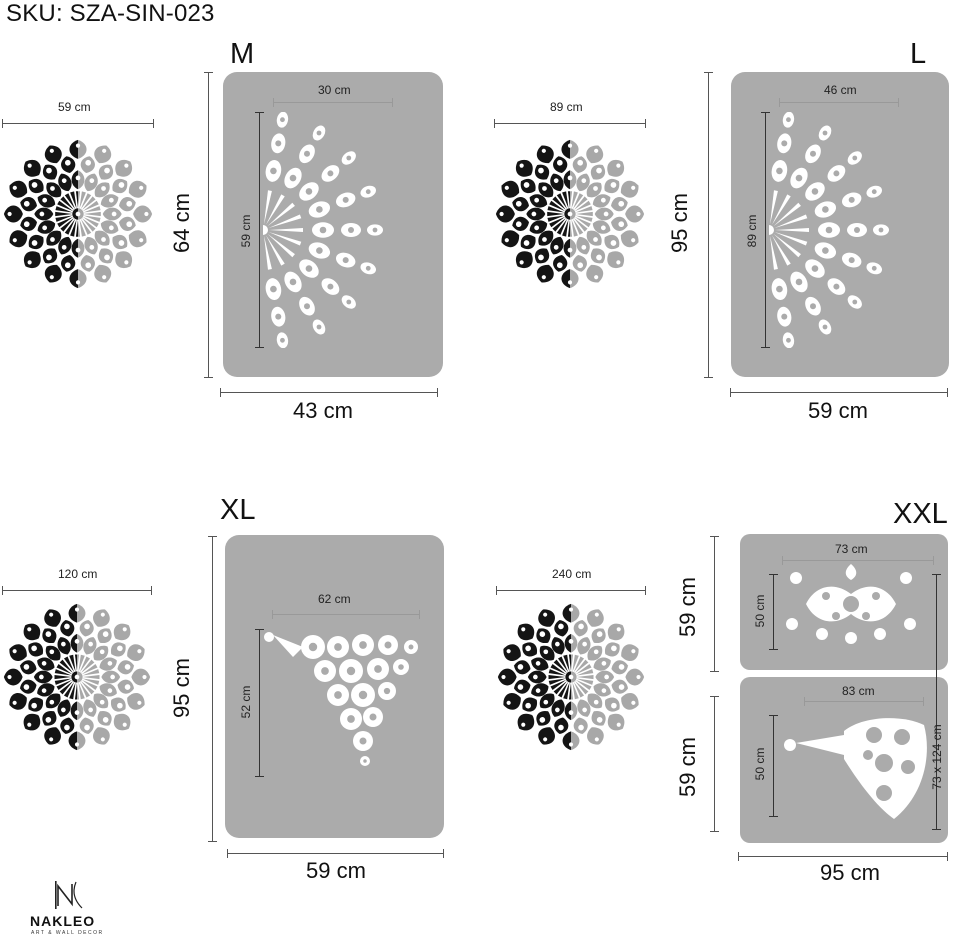 The image size is (960, 941). What do you see at coordinates (843, 856) in the screenshot?
I see `size-xxl-panel-width-line` at bounding box center [843, 856].